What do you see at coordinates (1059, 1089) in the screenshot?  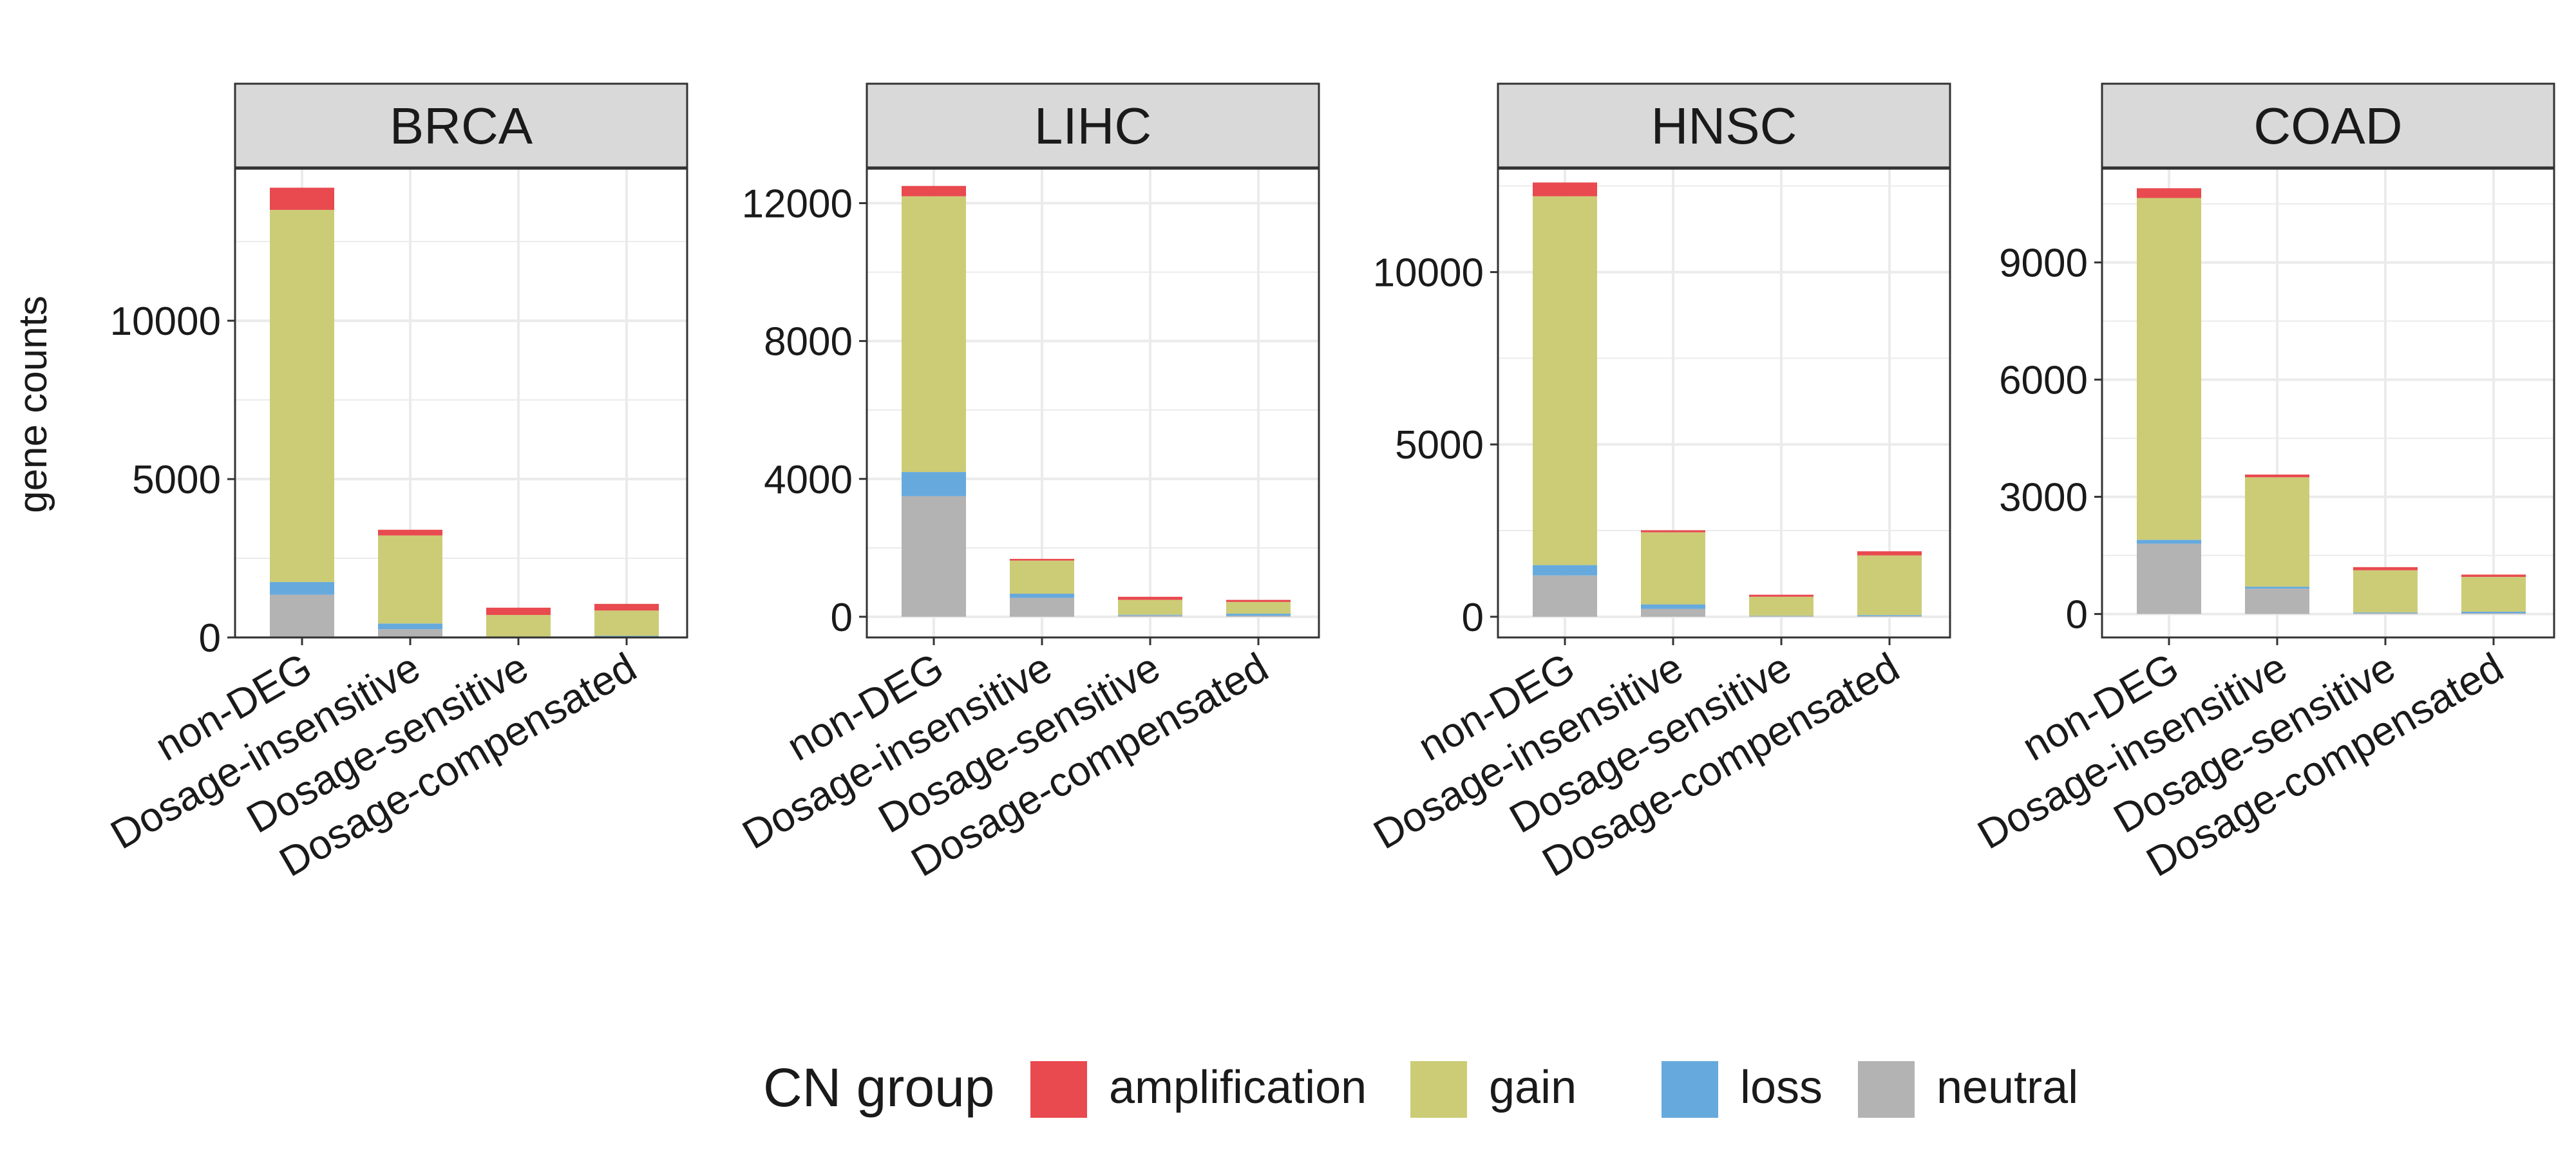 I see `legend-swatch-amplification` at bounding box center [1059, 1089].